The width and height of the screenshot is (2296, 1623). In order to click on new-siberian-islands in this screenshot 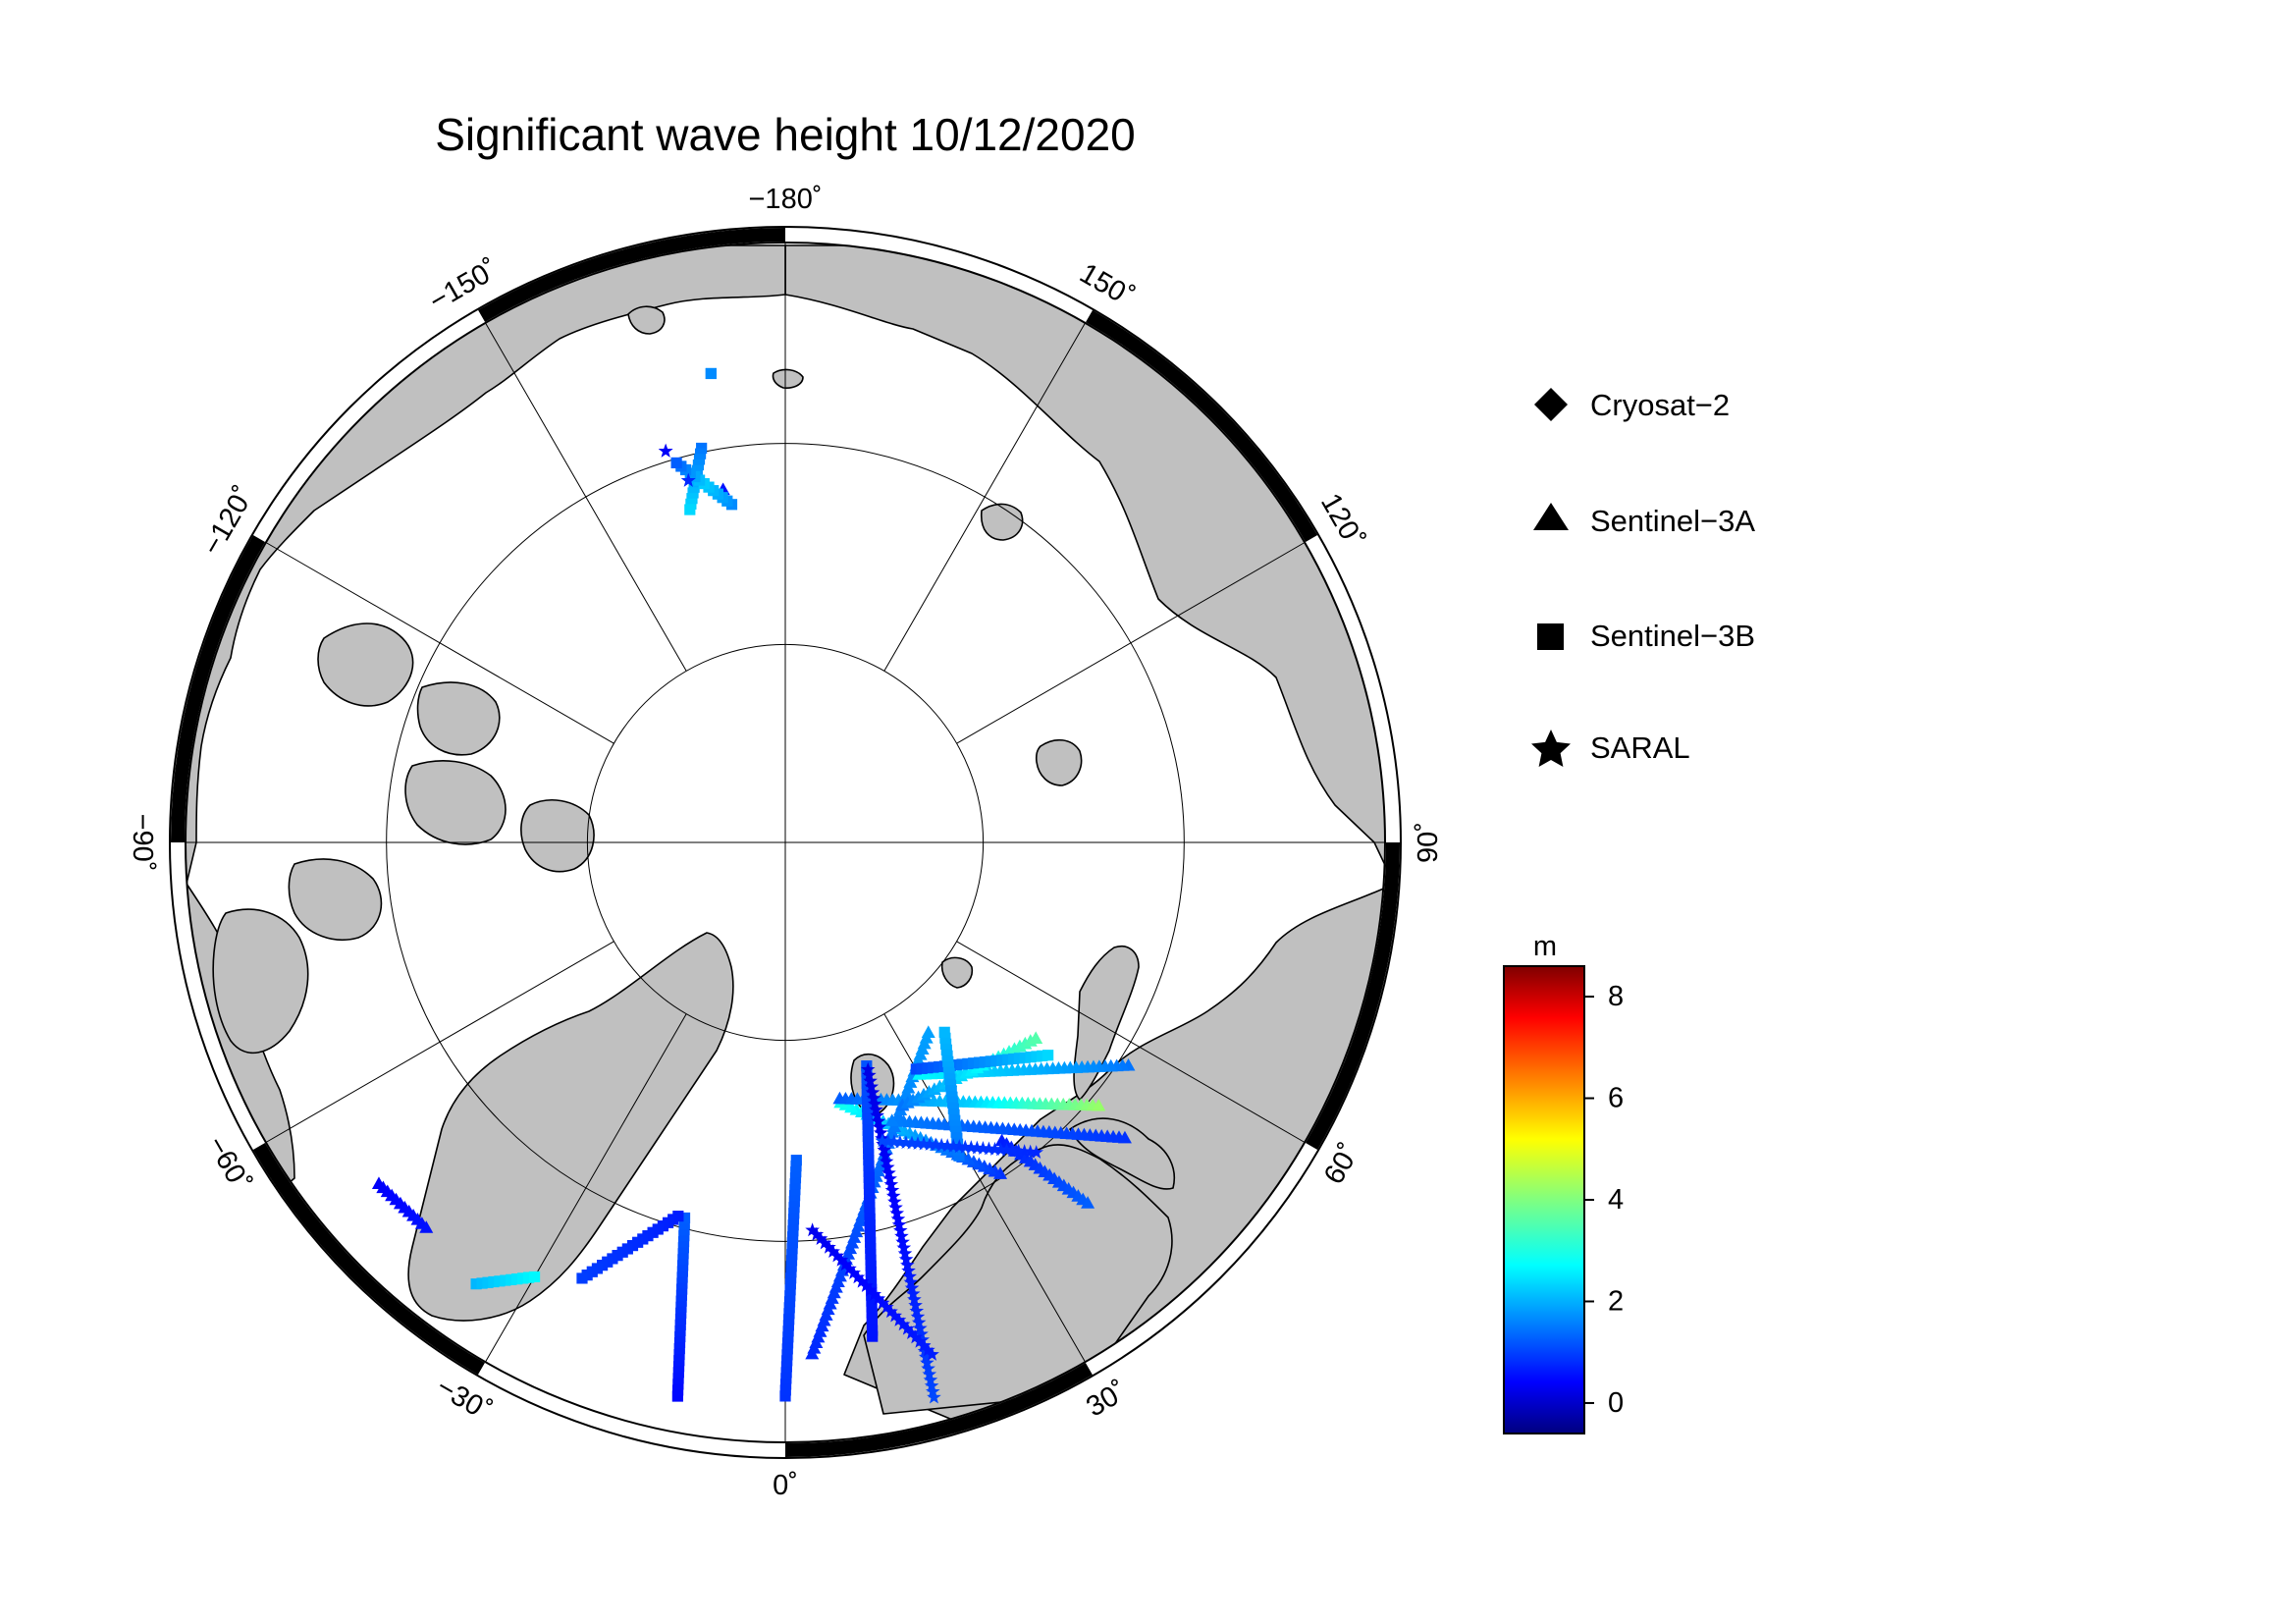, I will do `click(1002, 522)`.